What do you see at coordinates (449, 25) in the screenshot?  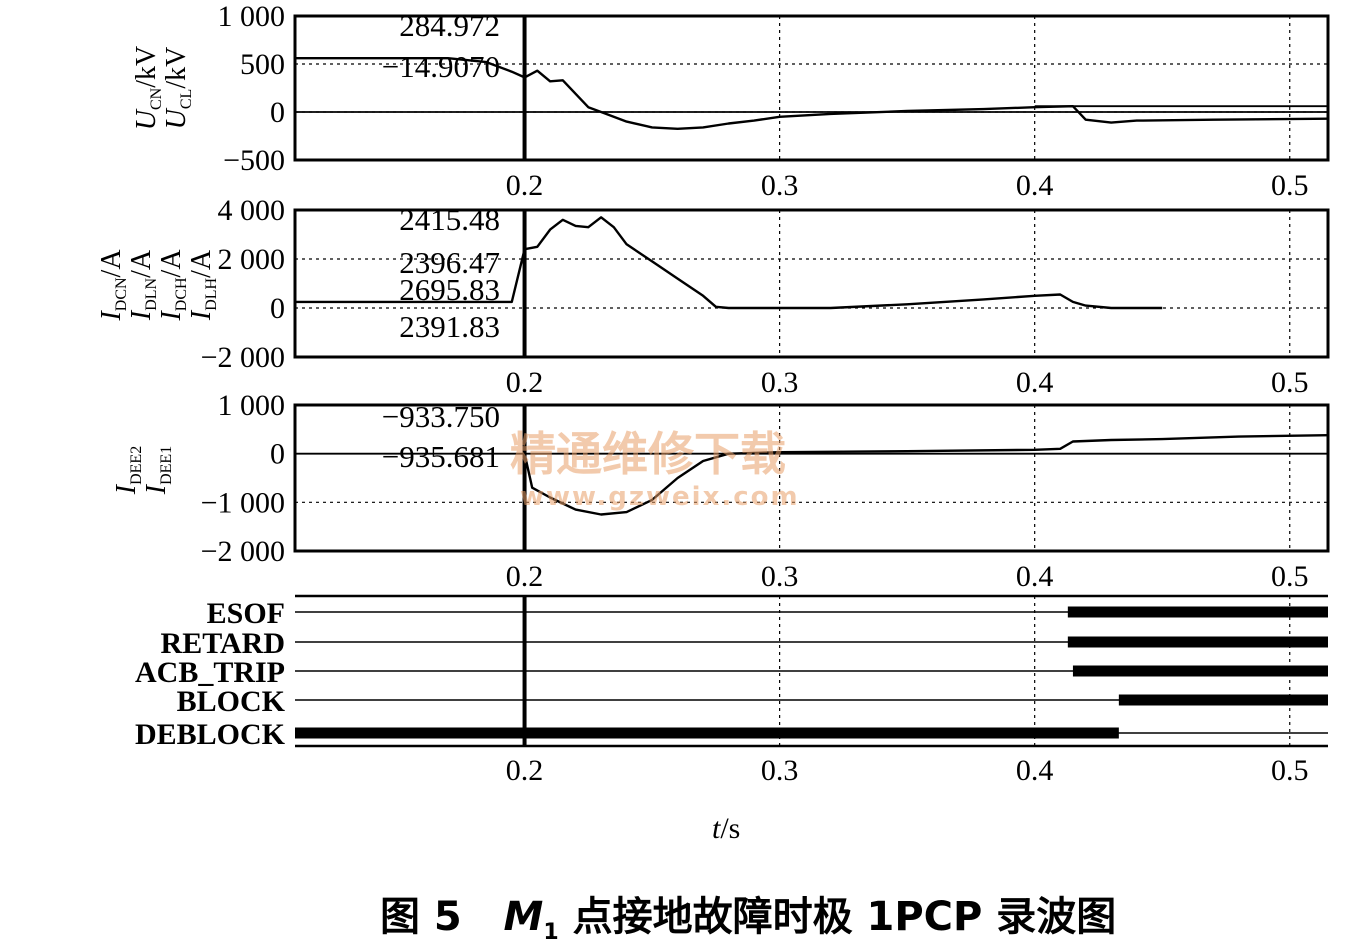 I see `cursor-value-label: 284.972` at bounding box center [449, 25].